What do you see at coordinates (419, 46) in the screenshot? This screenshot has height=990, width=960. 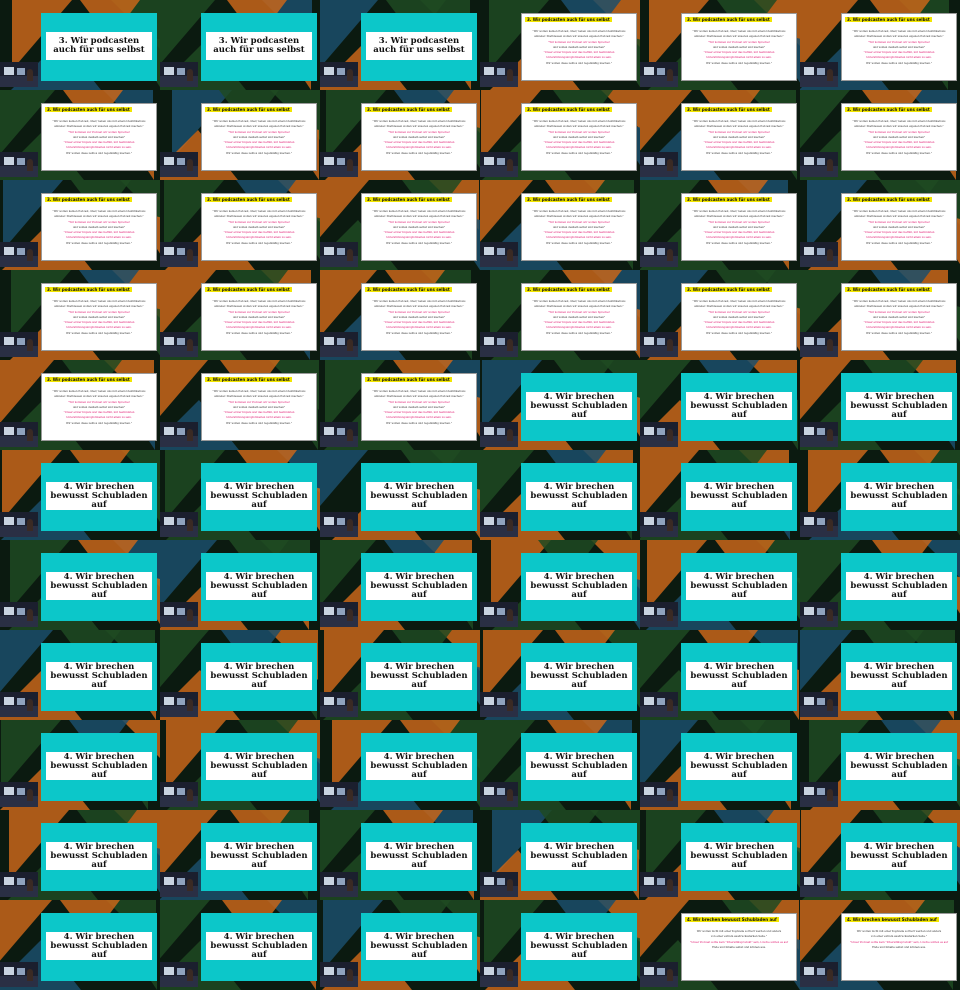 I see `slide-title: 3. Wir podcasten auch für uns selbst` at bounding box center [419, 46].